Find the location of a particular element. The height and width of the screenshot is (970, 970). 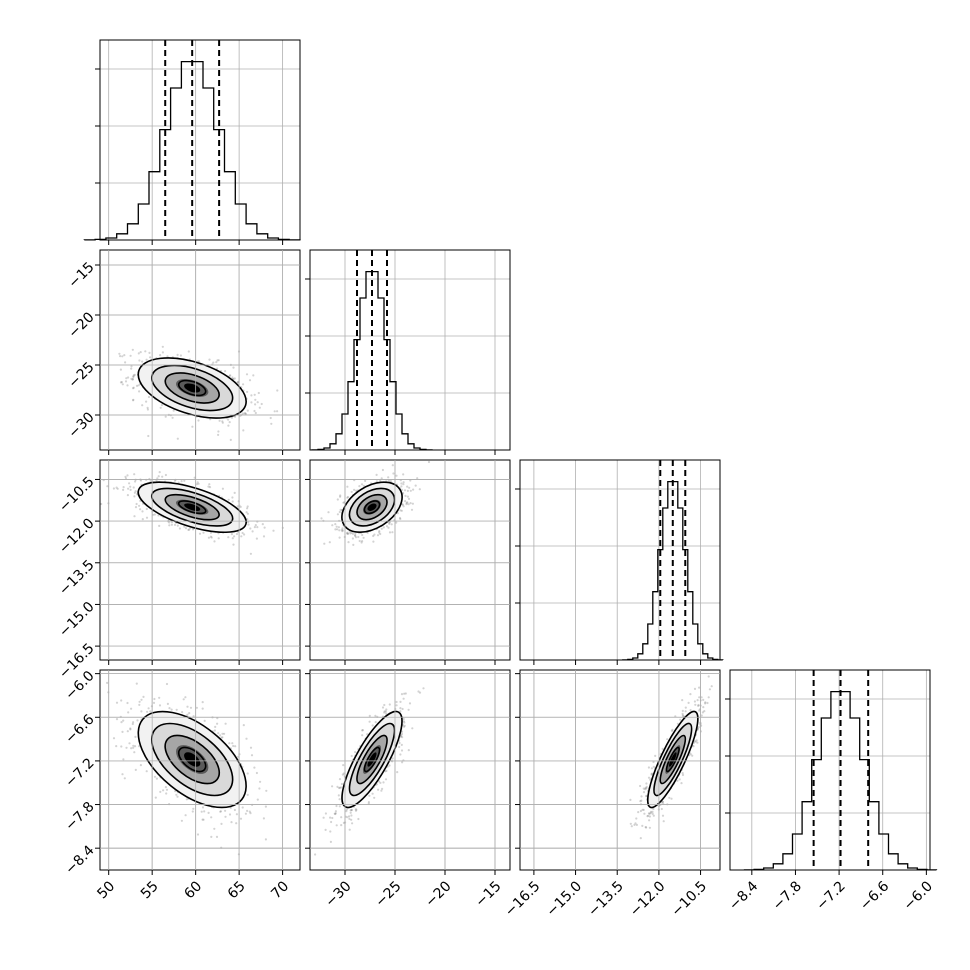

tick-label-x: −30 is located at coordinates (338, 894).